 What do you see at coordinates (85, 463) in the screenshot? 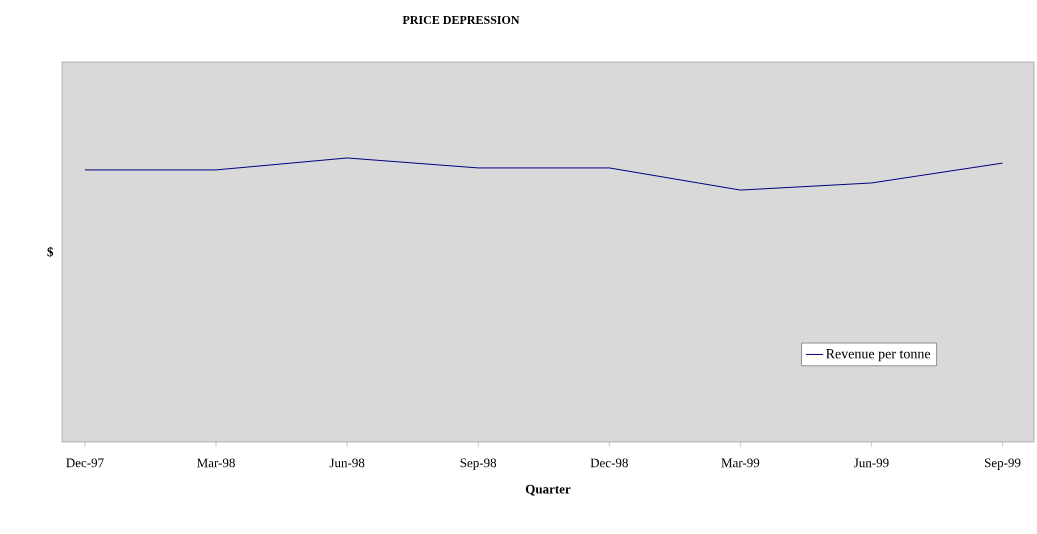
I see `x-tick-label: Dec-97` at bounding box center [85, 463].